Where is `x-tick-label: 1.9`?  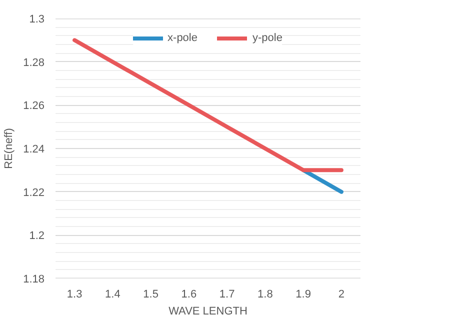 x-tick-label: 1.9 is located at coordinates (303, 294).